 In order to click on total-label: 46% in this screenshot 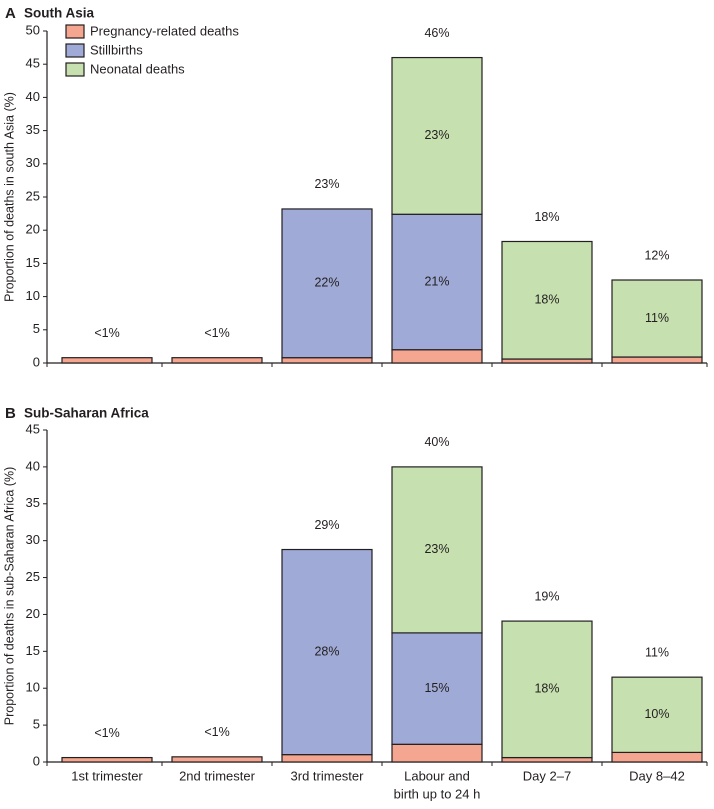, I will do `click(436, 33)`.